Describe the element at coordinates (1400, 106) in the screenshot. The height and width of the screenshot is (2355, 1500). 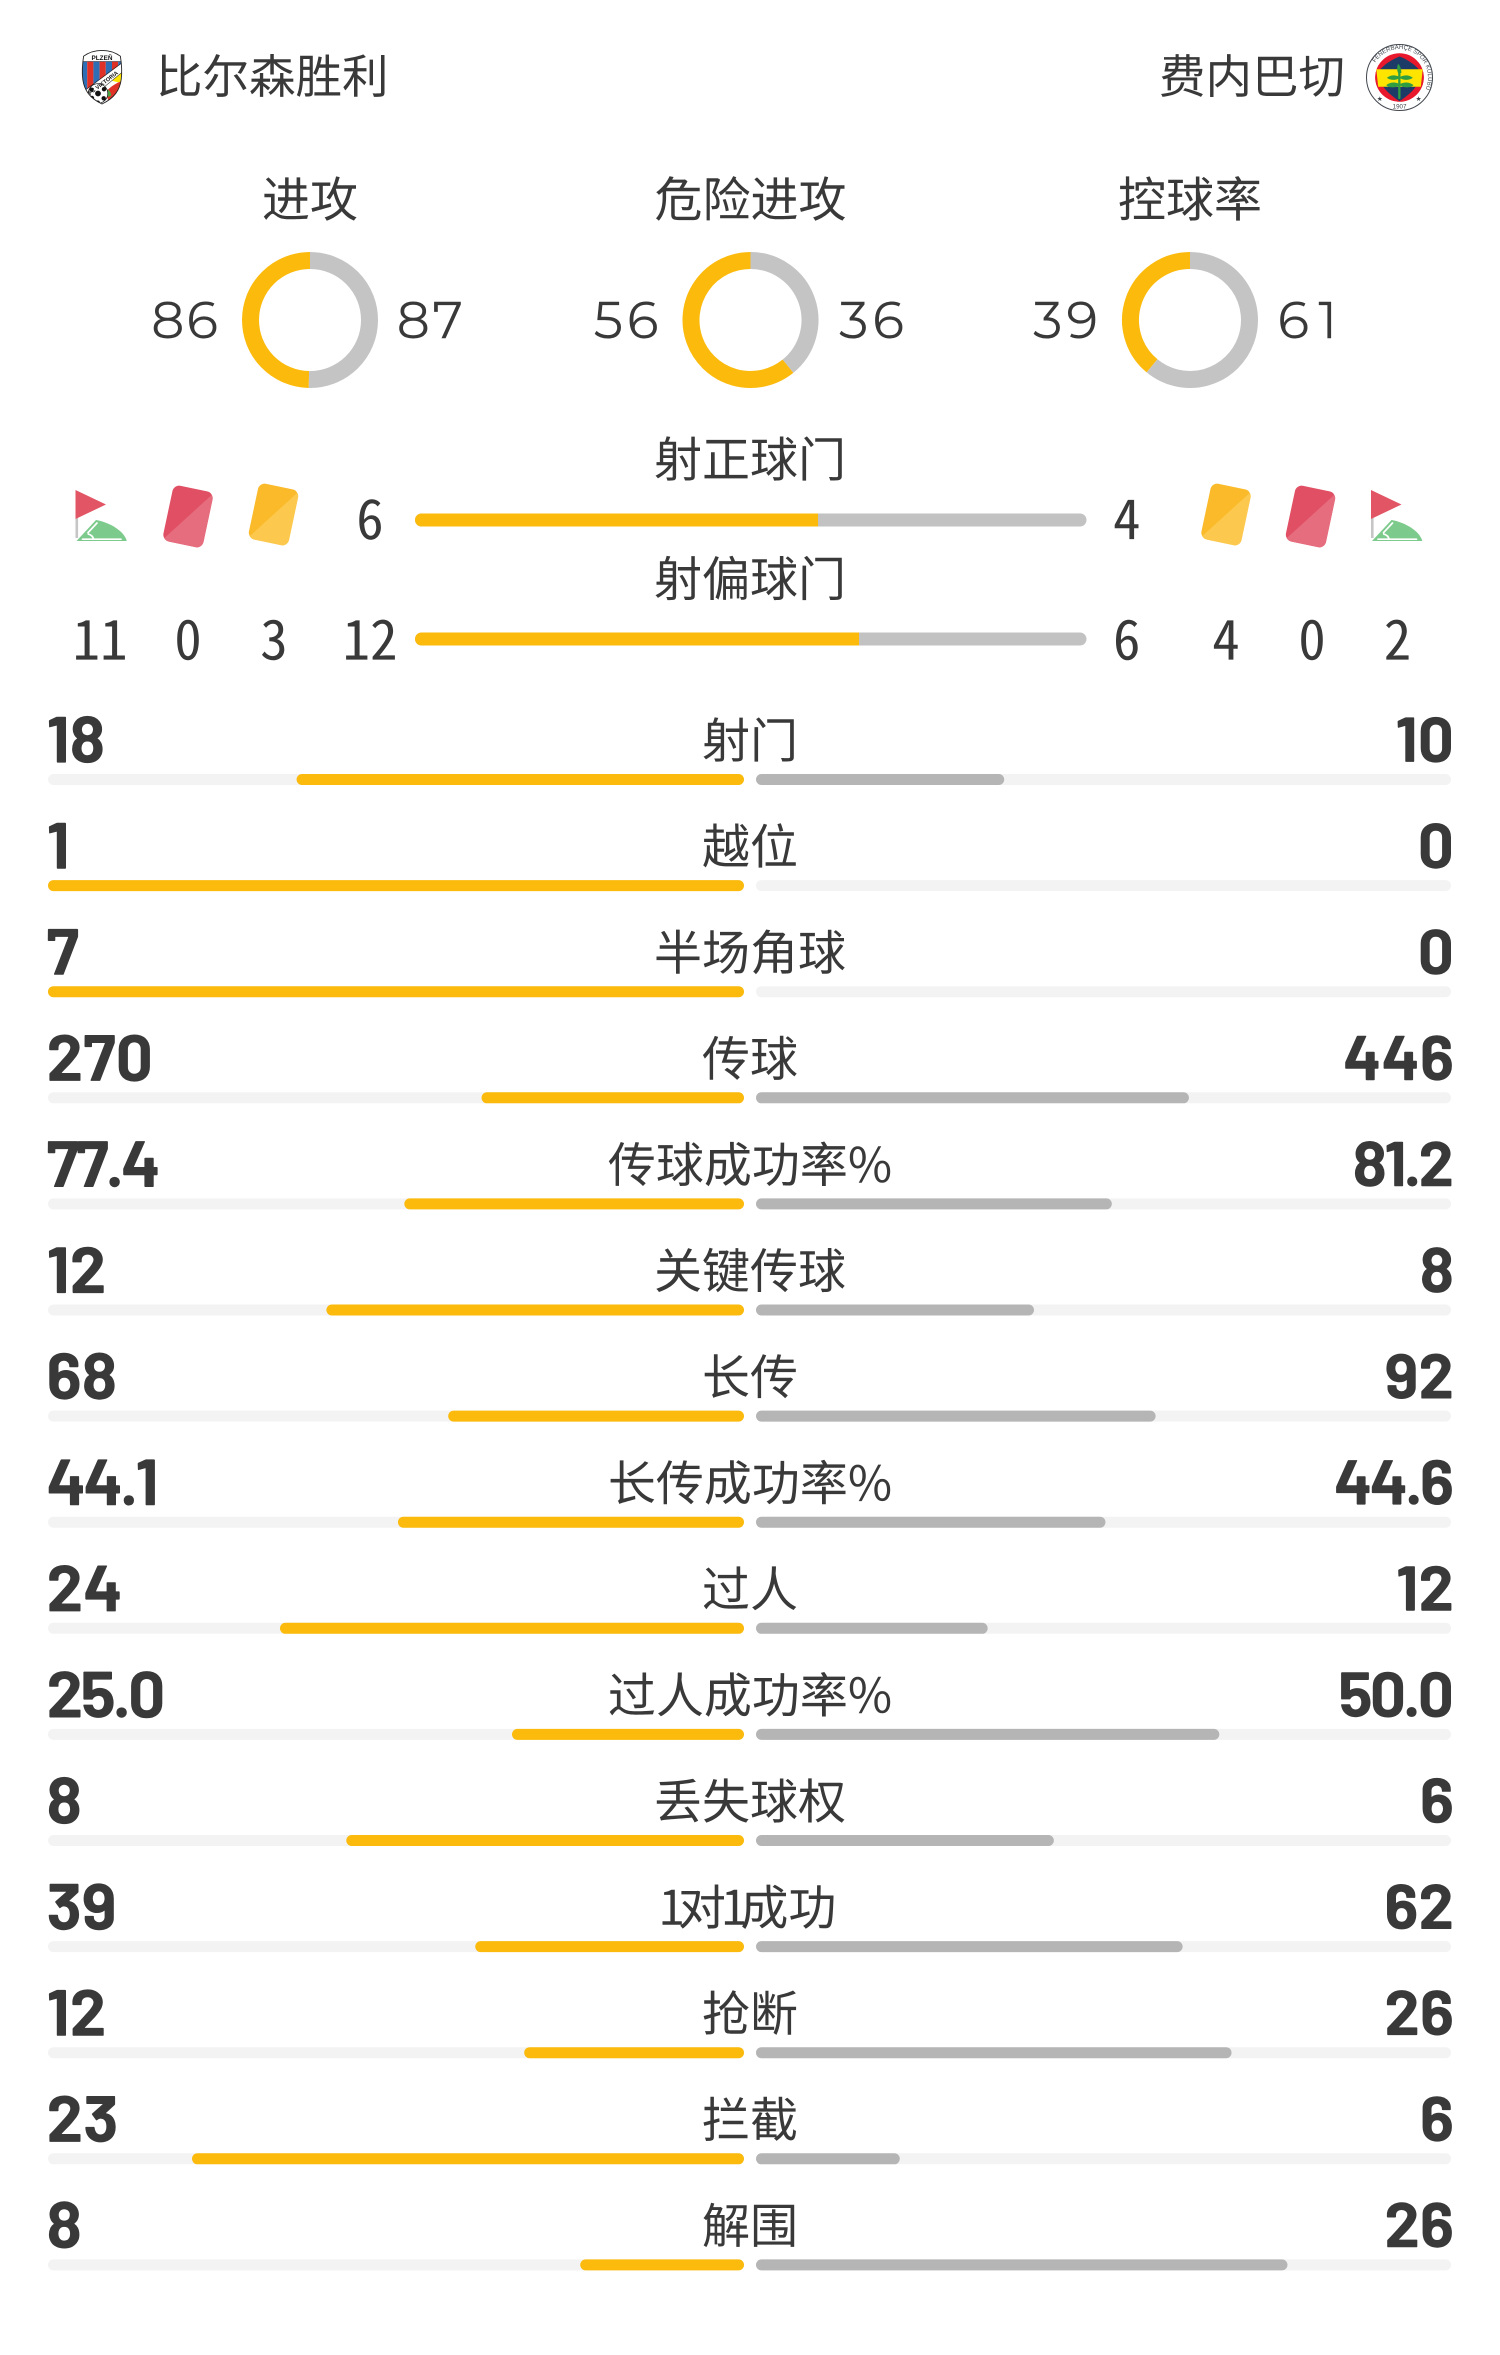
I see `svg-text: 1907` at that location.